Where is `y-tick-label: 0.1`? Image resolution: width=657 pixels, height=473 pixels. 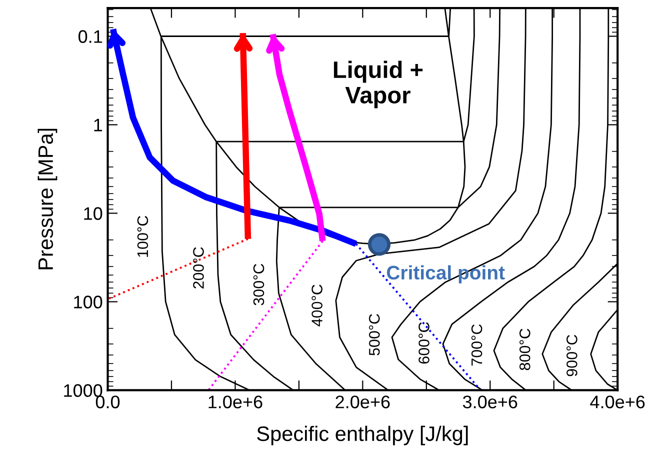
y-tick-label: 0.1 is located at coordinates (90, 36).